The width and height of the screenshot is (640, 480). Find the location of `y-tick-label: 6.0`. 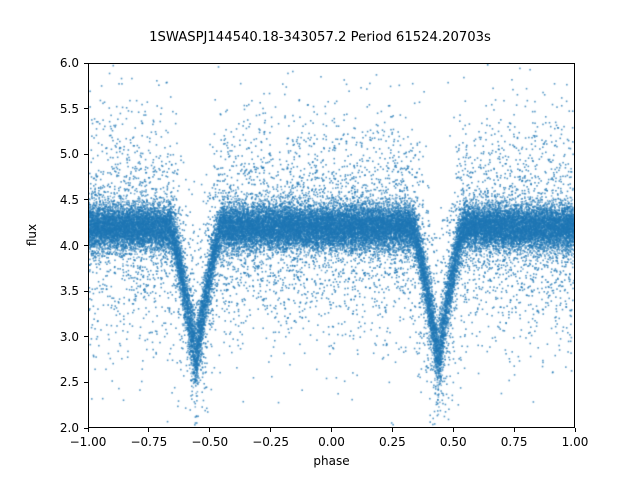

y-tick-label: 6.0 is located at coordinates (69, 63).